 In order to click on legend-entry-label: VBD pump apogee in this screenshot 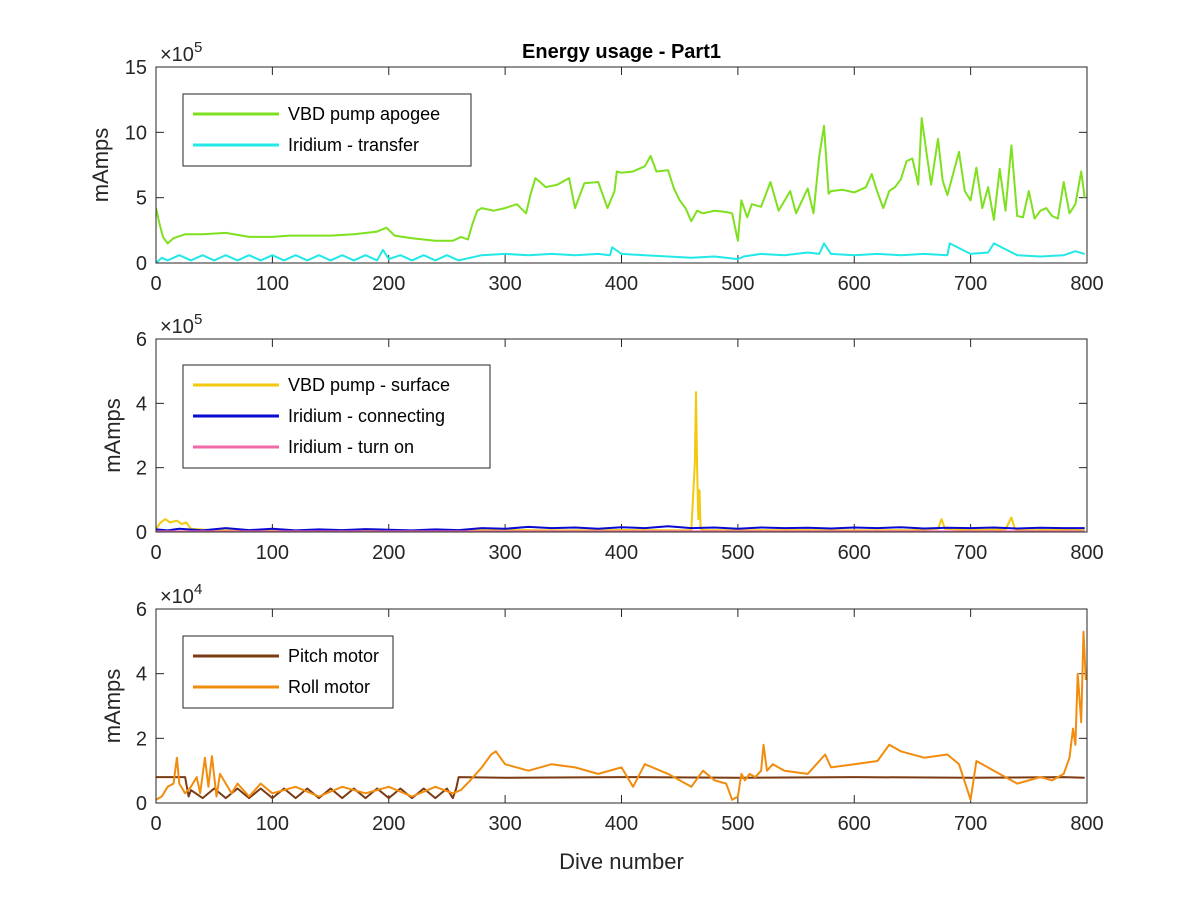, I will do `click(364, 114)`.